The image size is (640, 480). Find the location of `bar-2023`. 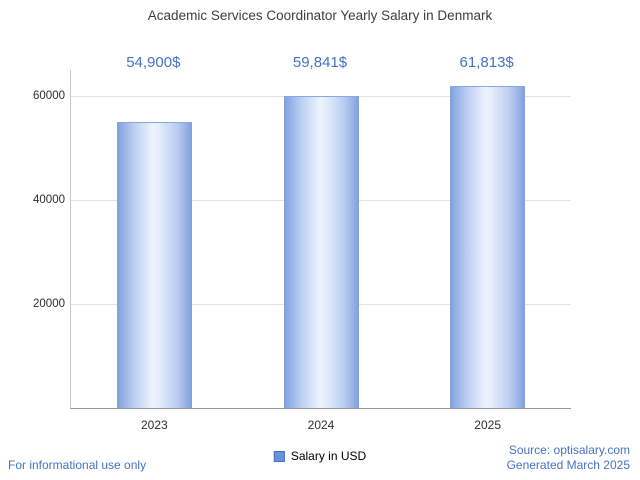

bar-2023 is located at coordinates (154, 264).